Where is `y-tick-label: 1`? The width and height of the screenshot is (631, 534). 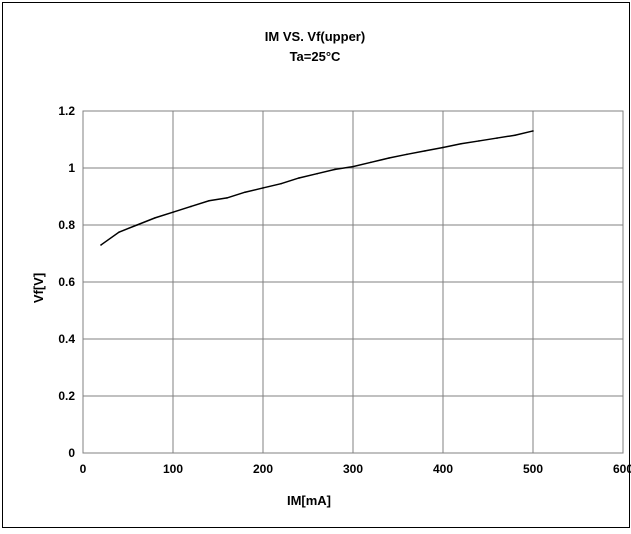
y-tick-label: 1 is located at coordinates (71, 168).